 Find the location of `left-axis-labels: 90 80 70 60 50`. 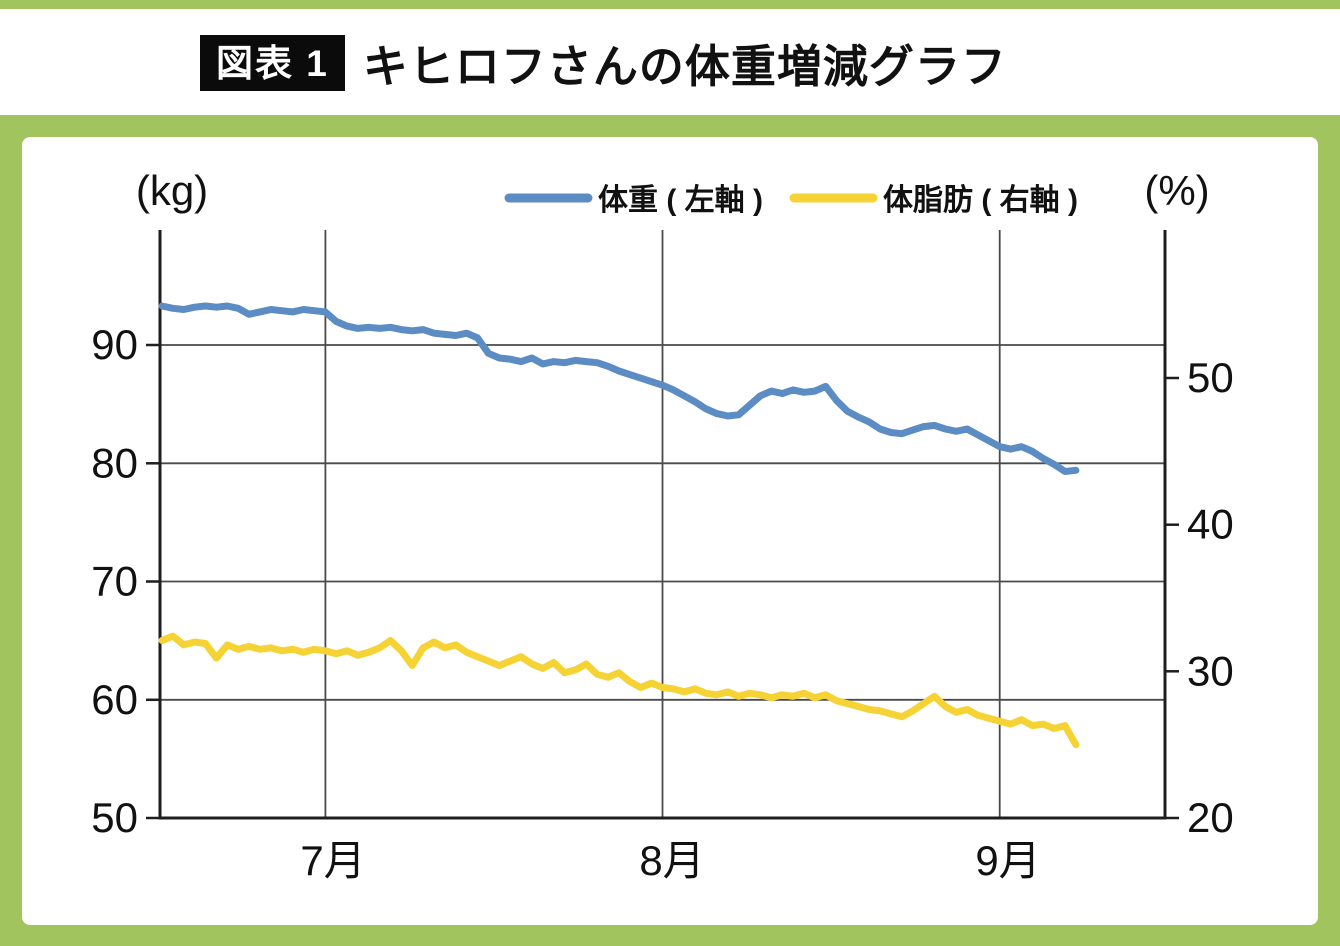

left-axis-labels: 90 80 70 60 50 is located at coordinates (114, 581).